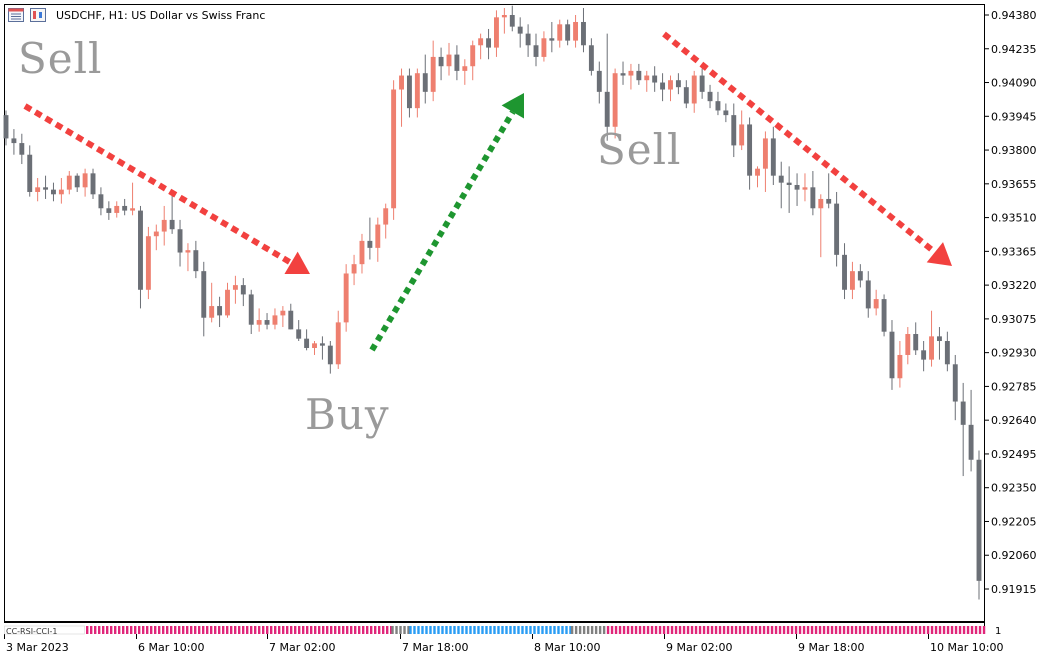 The image size is (1061, 656). Describe the element at coordinates (16, 15) in the screenshot. I see `chart-window-icon` at that location.